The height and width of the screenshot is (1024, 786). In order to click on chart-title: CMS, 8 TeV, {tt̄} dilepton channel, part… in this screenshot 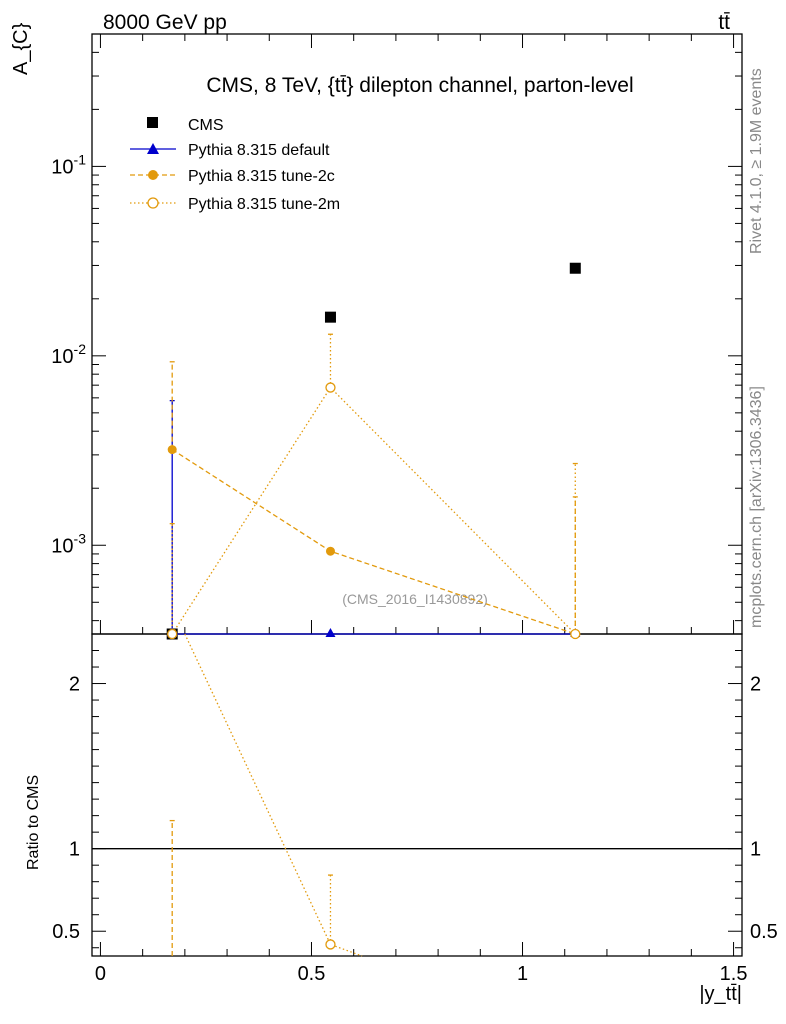, I will do `click(419, 85)`.